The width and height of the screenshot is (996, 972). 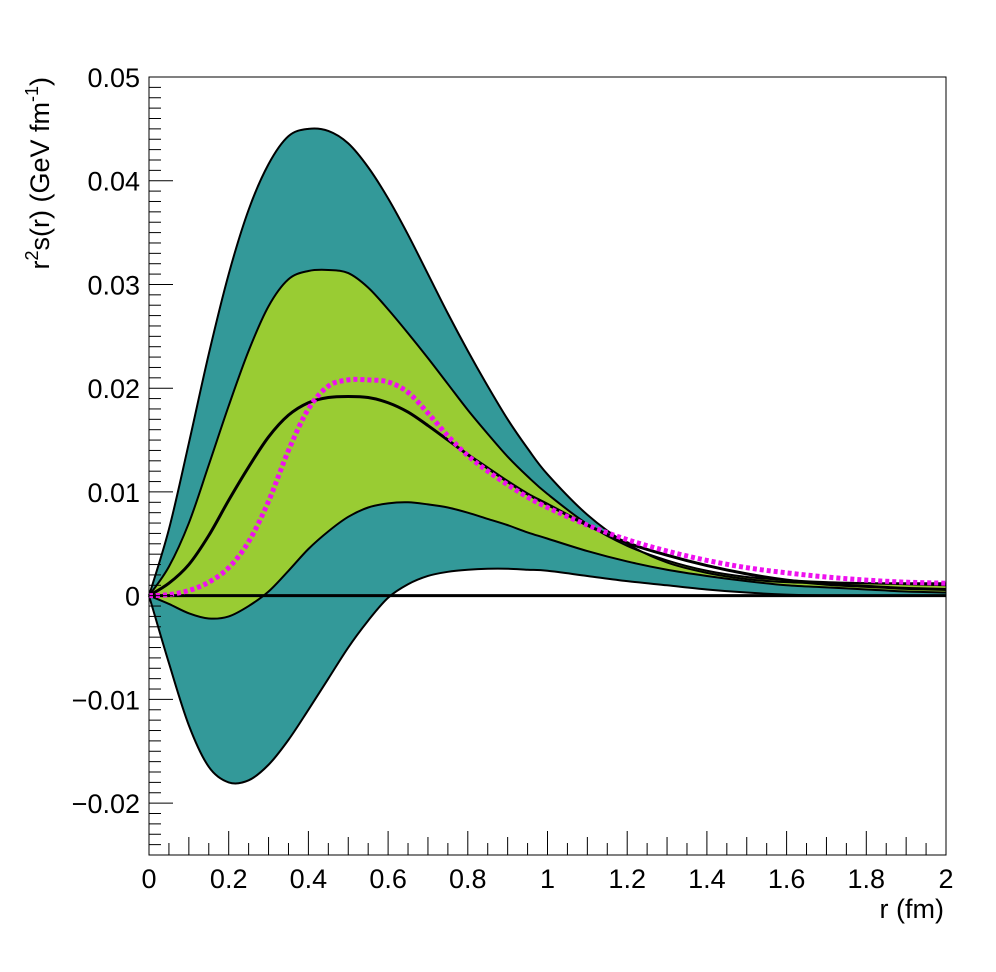 I want to click on x-tick-label: 2, so click(x=945, y=879).